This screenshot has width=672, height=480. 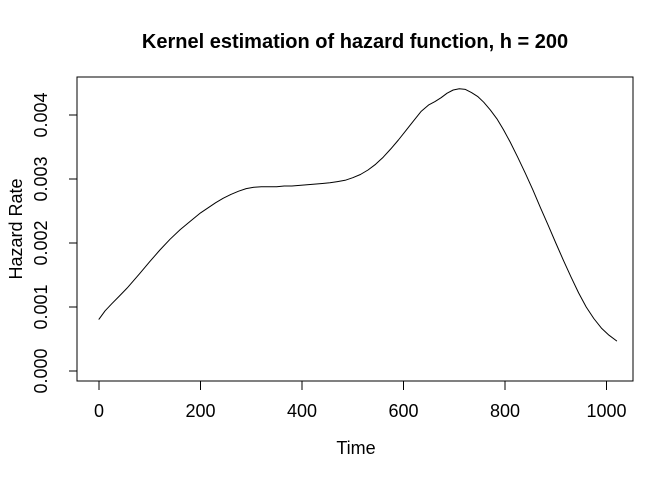 I want to click on x-tick-label: 200, so click(x=200, y=411).